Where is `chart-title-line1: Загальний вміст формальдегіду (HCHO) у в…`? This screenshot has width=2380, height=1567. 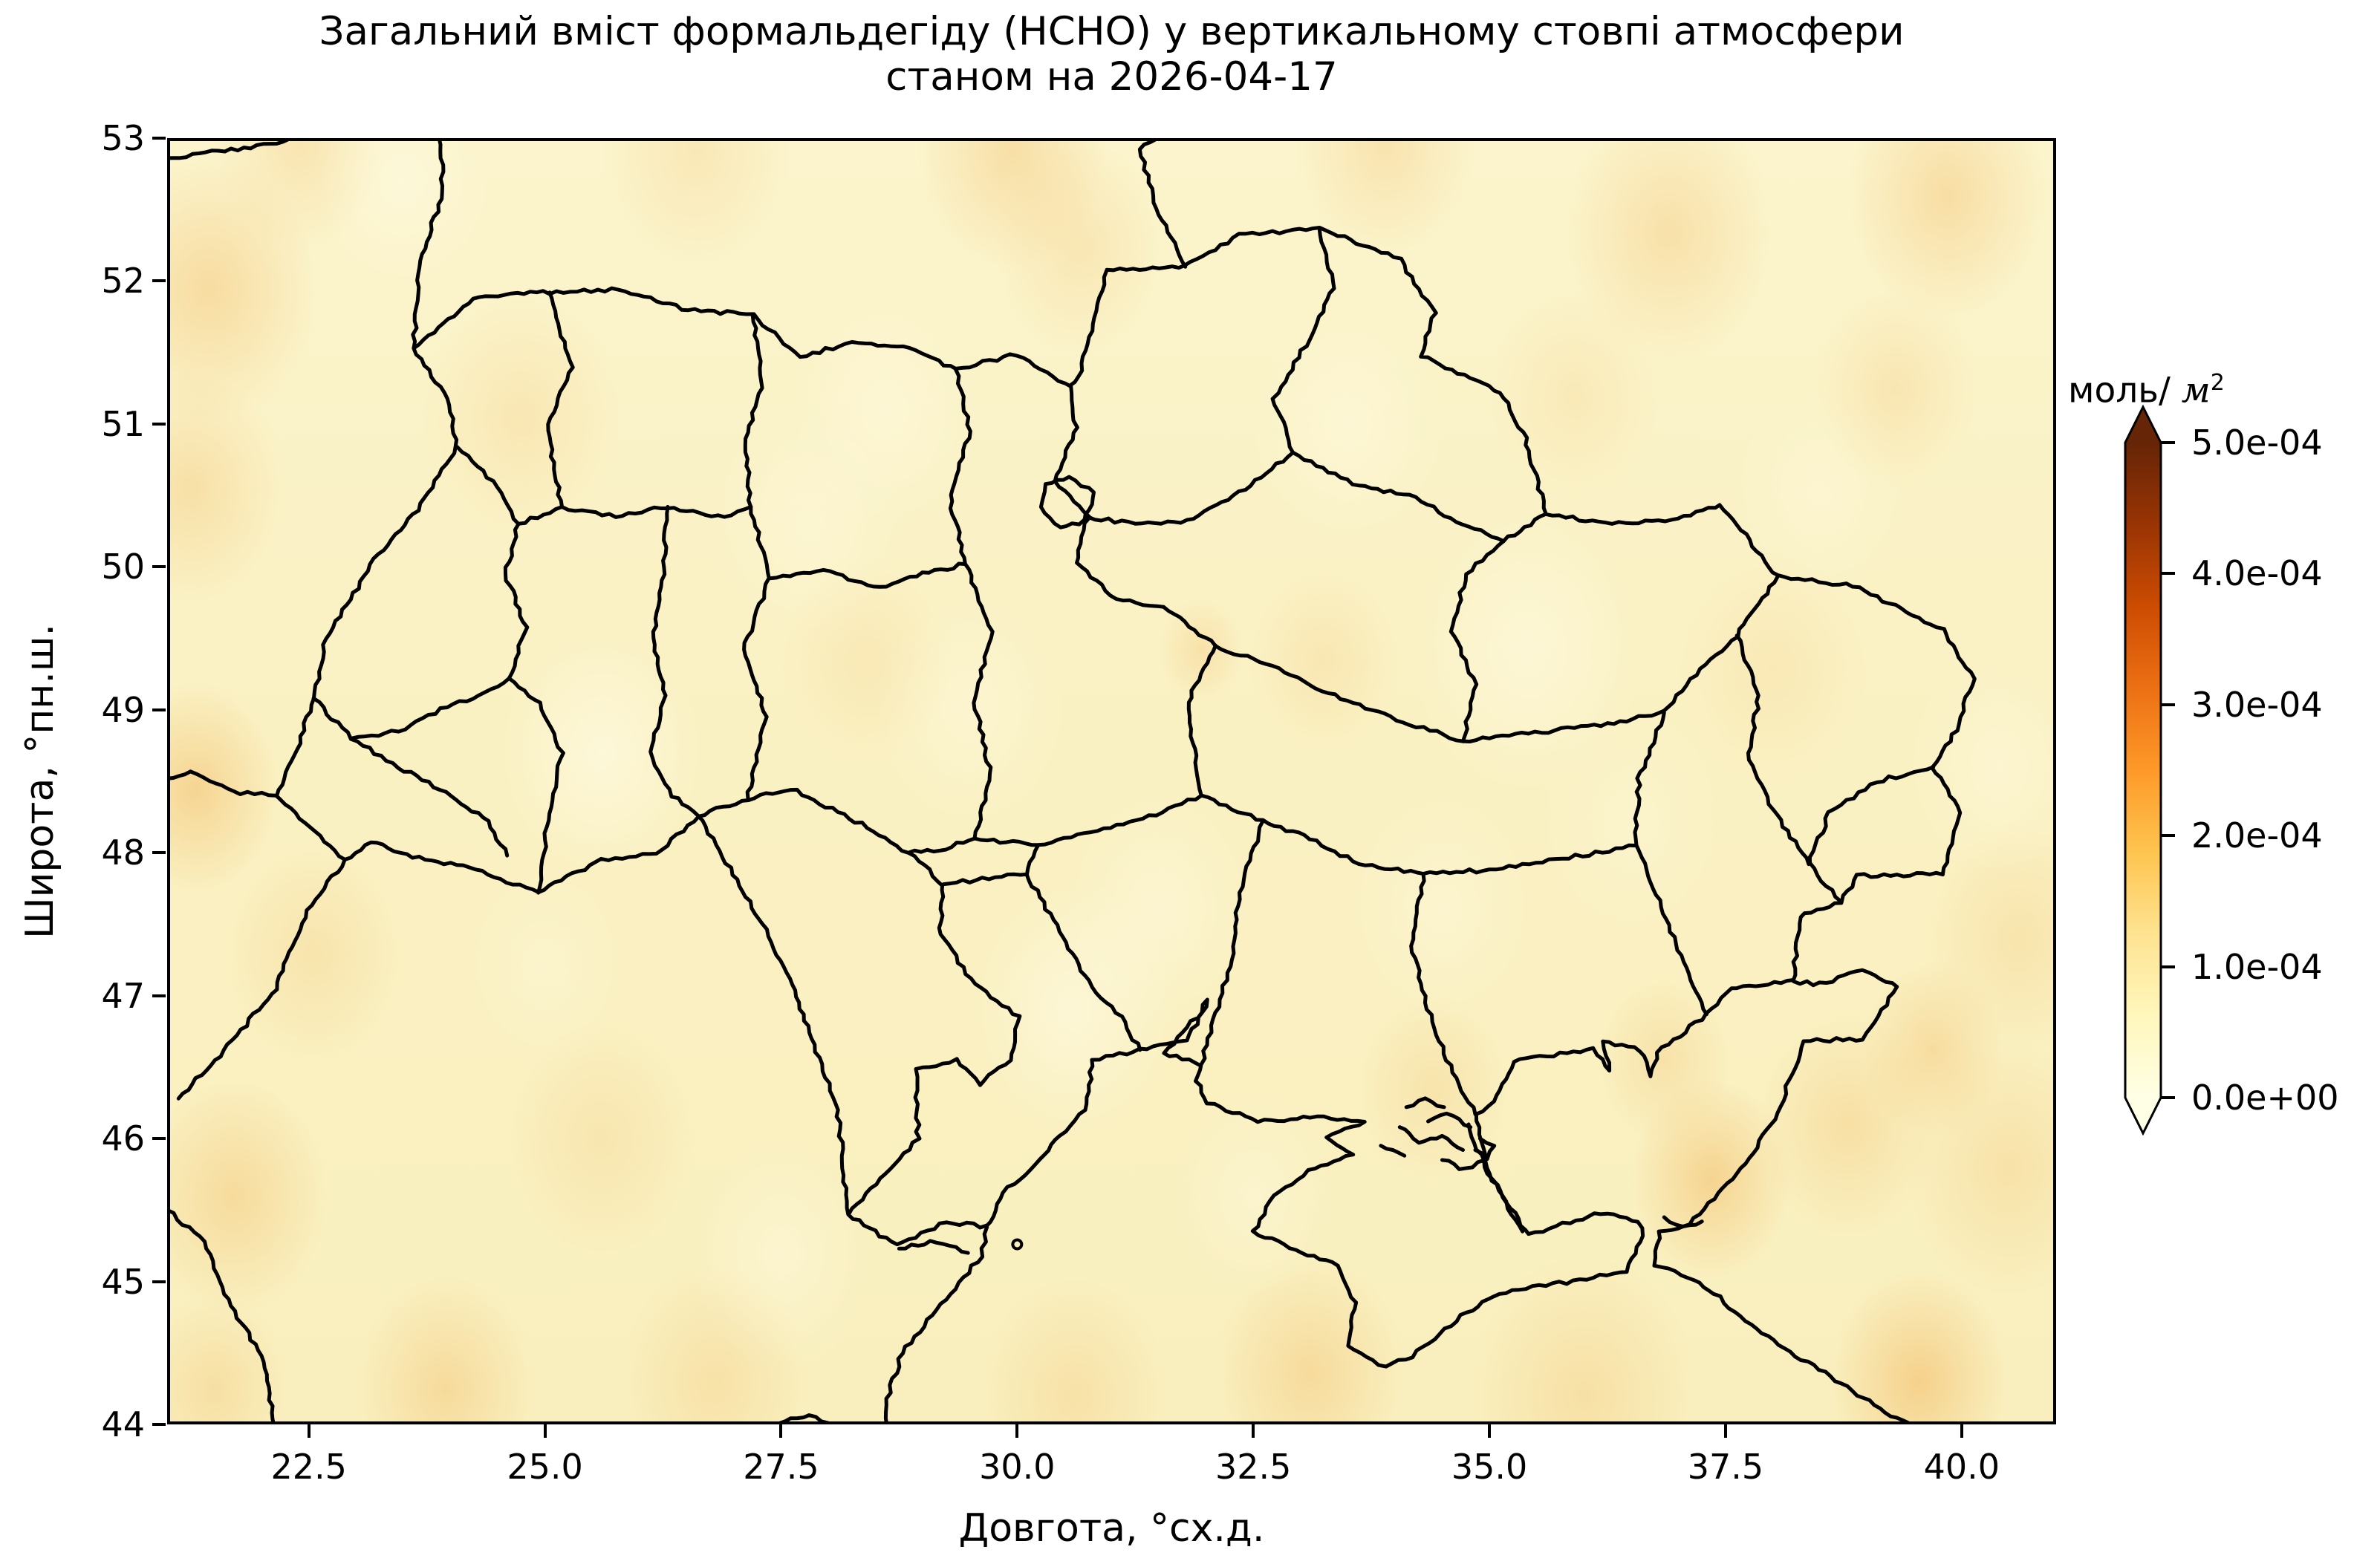
chart-title-line1: Загальний вміст формальдегіду (HCHO) у в… is located at coordinates (1112, 31).